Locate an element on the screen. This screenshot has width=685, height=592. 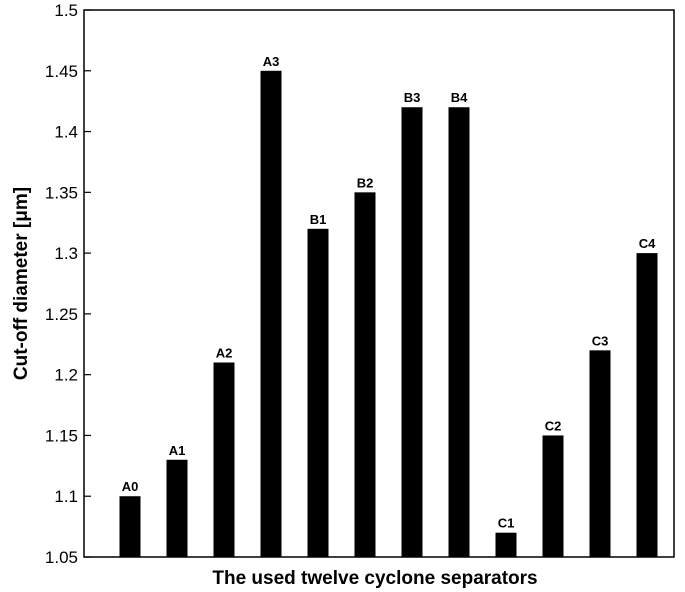
bar-label-b2: B2 is located at coordinates (365, 182).